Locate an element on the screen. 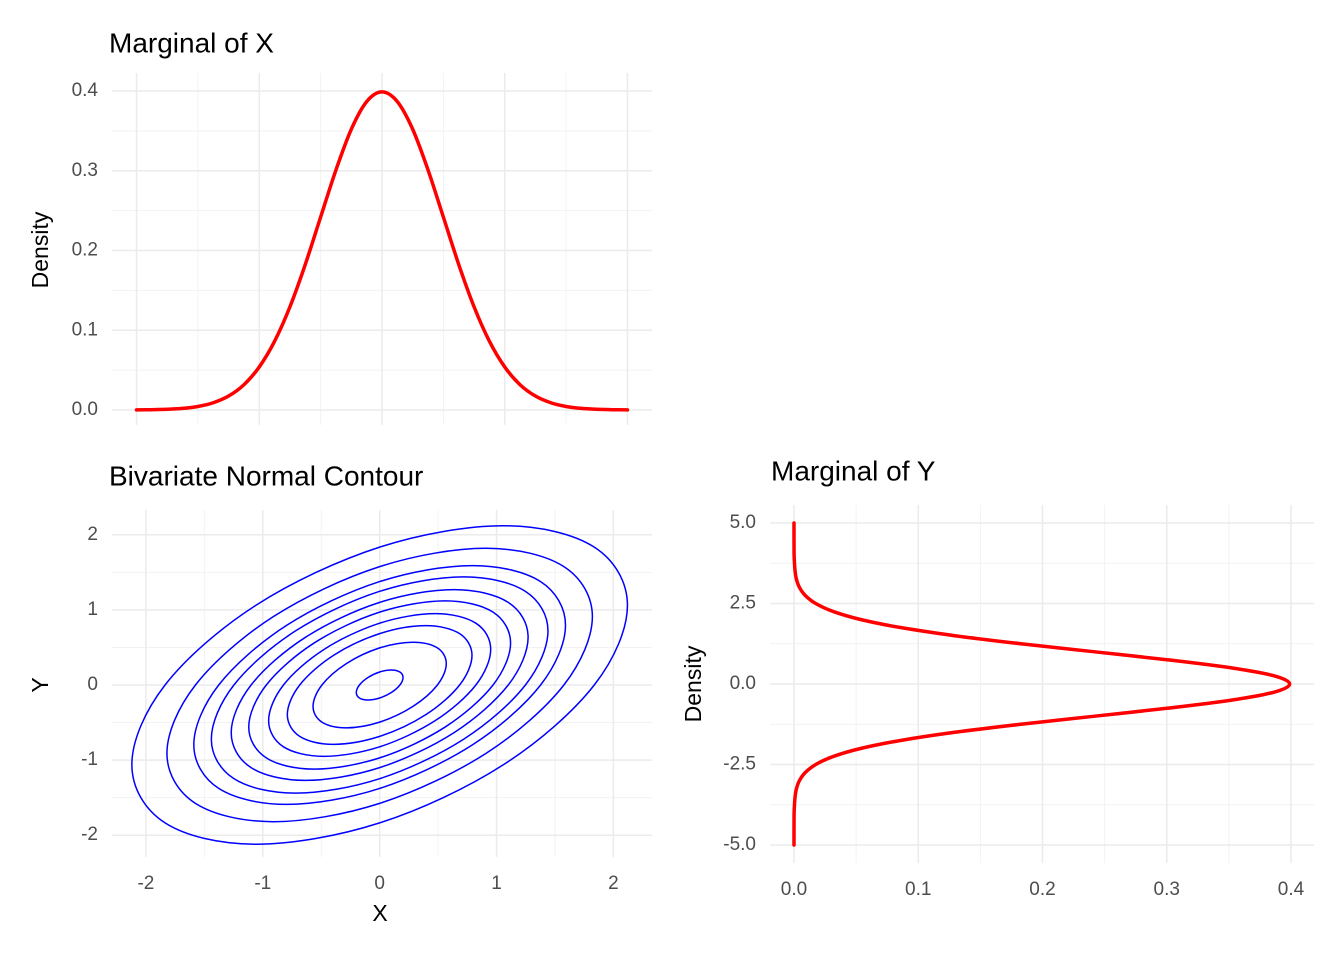 The image size is (1344, 960). y-tick-label: 5.0 is located at coordinates (743, 522).